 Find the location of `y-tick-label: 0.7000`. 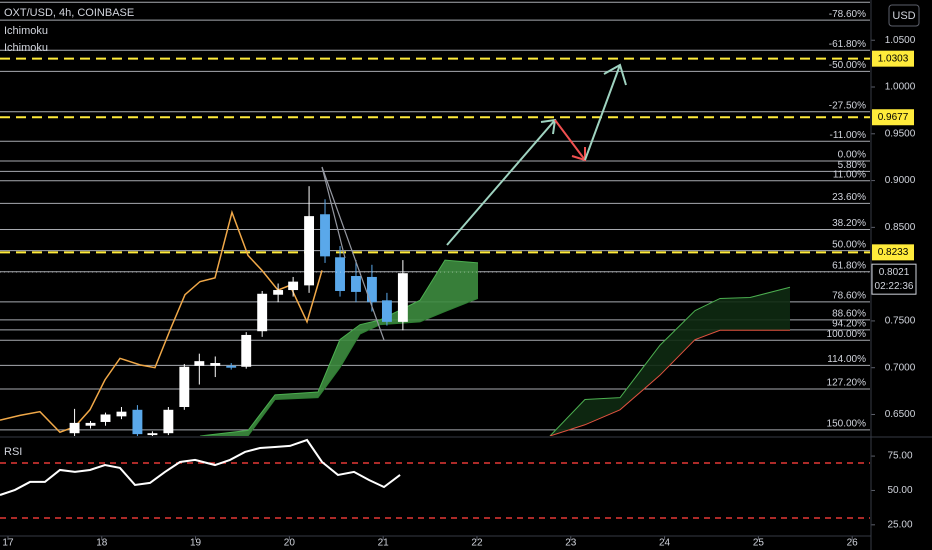

y-tick-label: 0.7000 is located at coordinates (900, 367).